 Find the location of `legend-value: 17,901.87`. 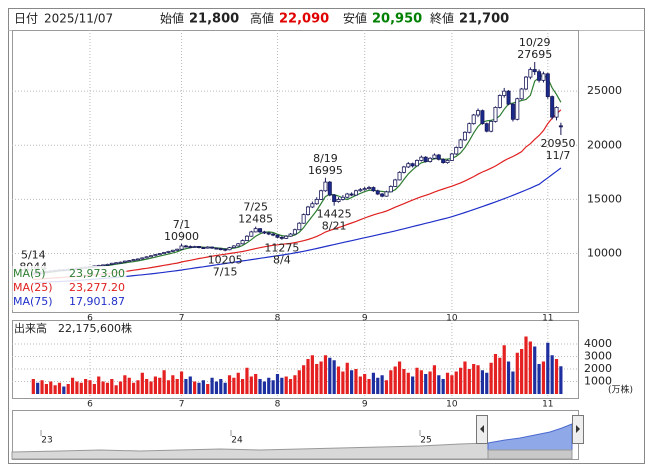

legend-value: 17,901.87 is located at coordinates (97, 301).